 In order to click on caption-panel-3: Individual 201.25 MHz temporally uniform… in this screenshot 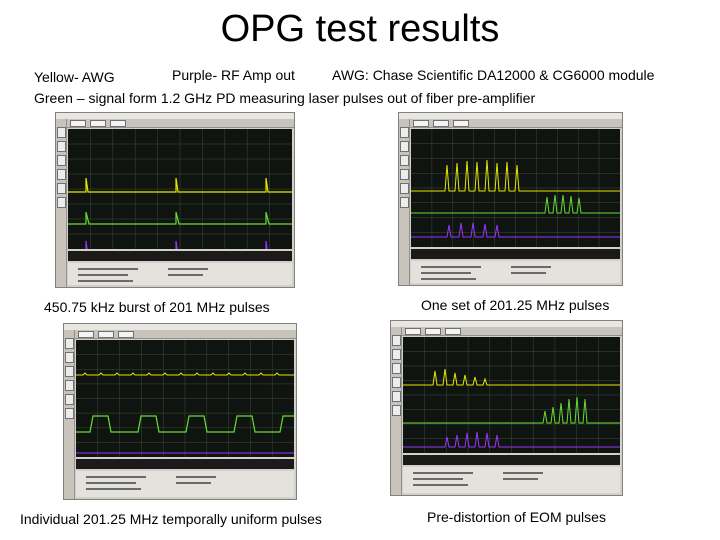, I will do `click(171, 519)`.